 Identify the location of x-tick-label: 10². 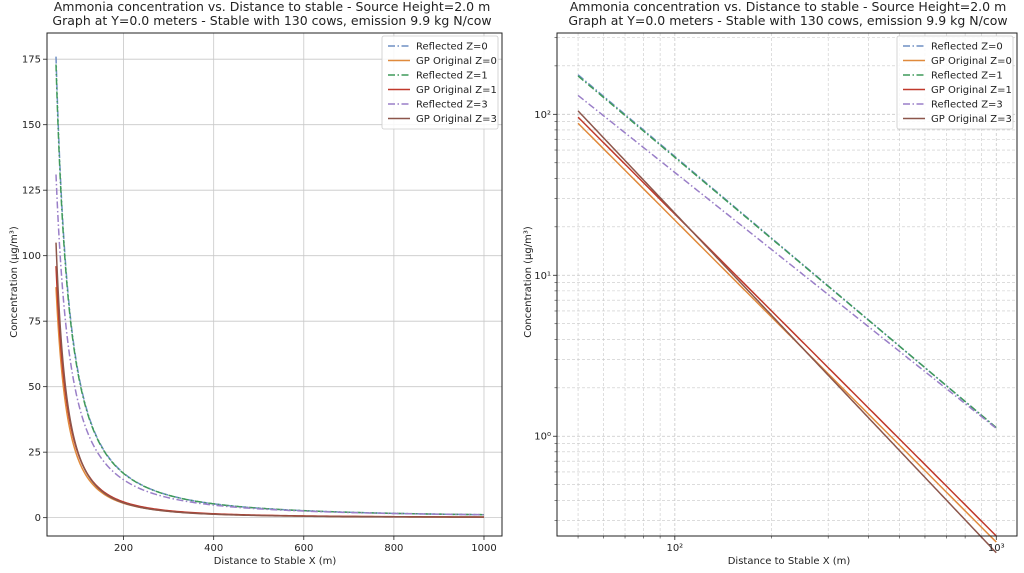
(674, 548).